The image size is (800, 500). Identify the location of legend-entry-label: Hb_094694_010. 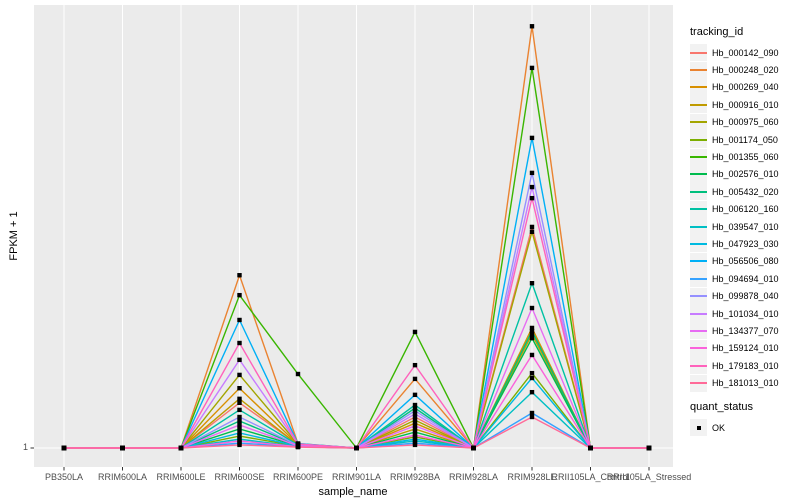
(745, 278).